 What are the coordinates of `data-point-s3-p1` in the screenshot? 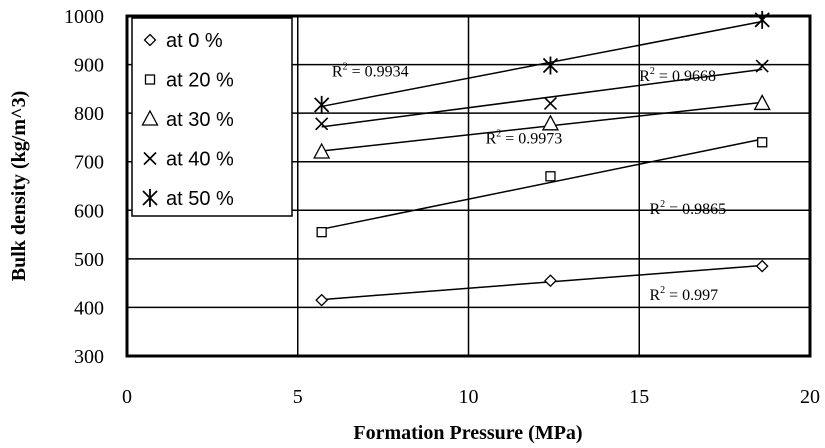 It's located at (550, 103).